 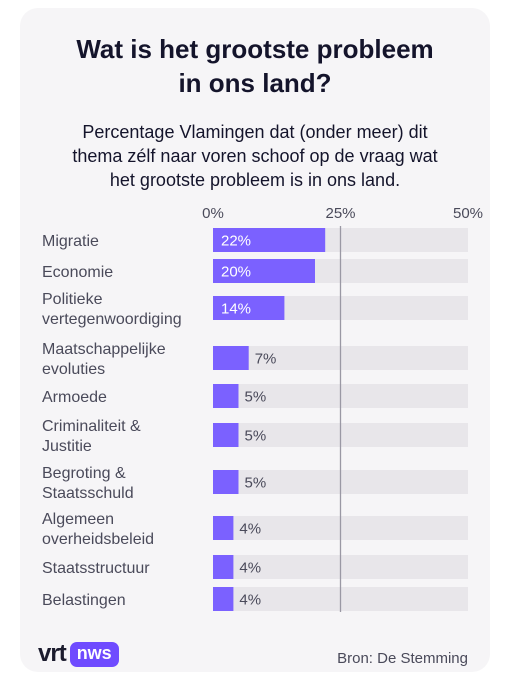 What do you see at coordinates (255, 180) in the screenshot?
I see `subtitle-line-3: het grootste probleem is in ons land.` at bounding box center [255, 180].